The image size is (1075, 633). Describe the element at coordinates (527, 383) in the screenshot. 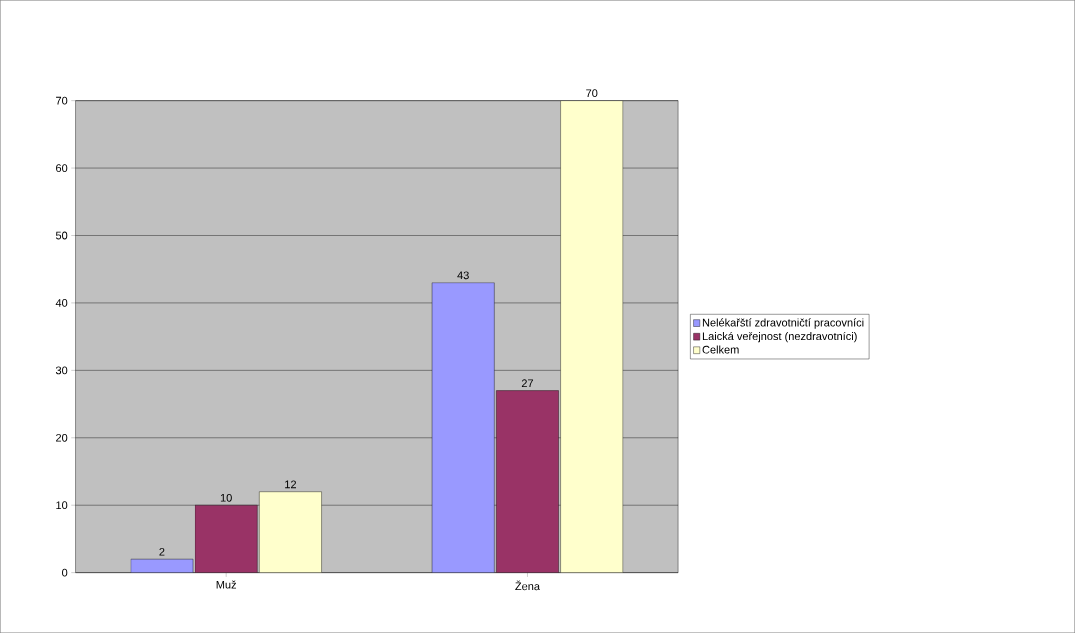

I see `data-label: 27` at that location.